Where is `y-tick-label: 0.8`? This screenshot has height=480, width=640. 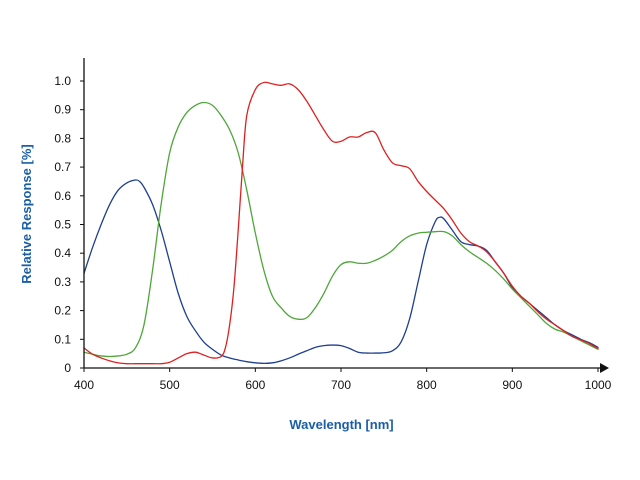 y-tick-label: 0.8 is located at coordinates (62, 138).